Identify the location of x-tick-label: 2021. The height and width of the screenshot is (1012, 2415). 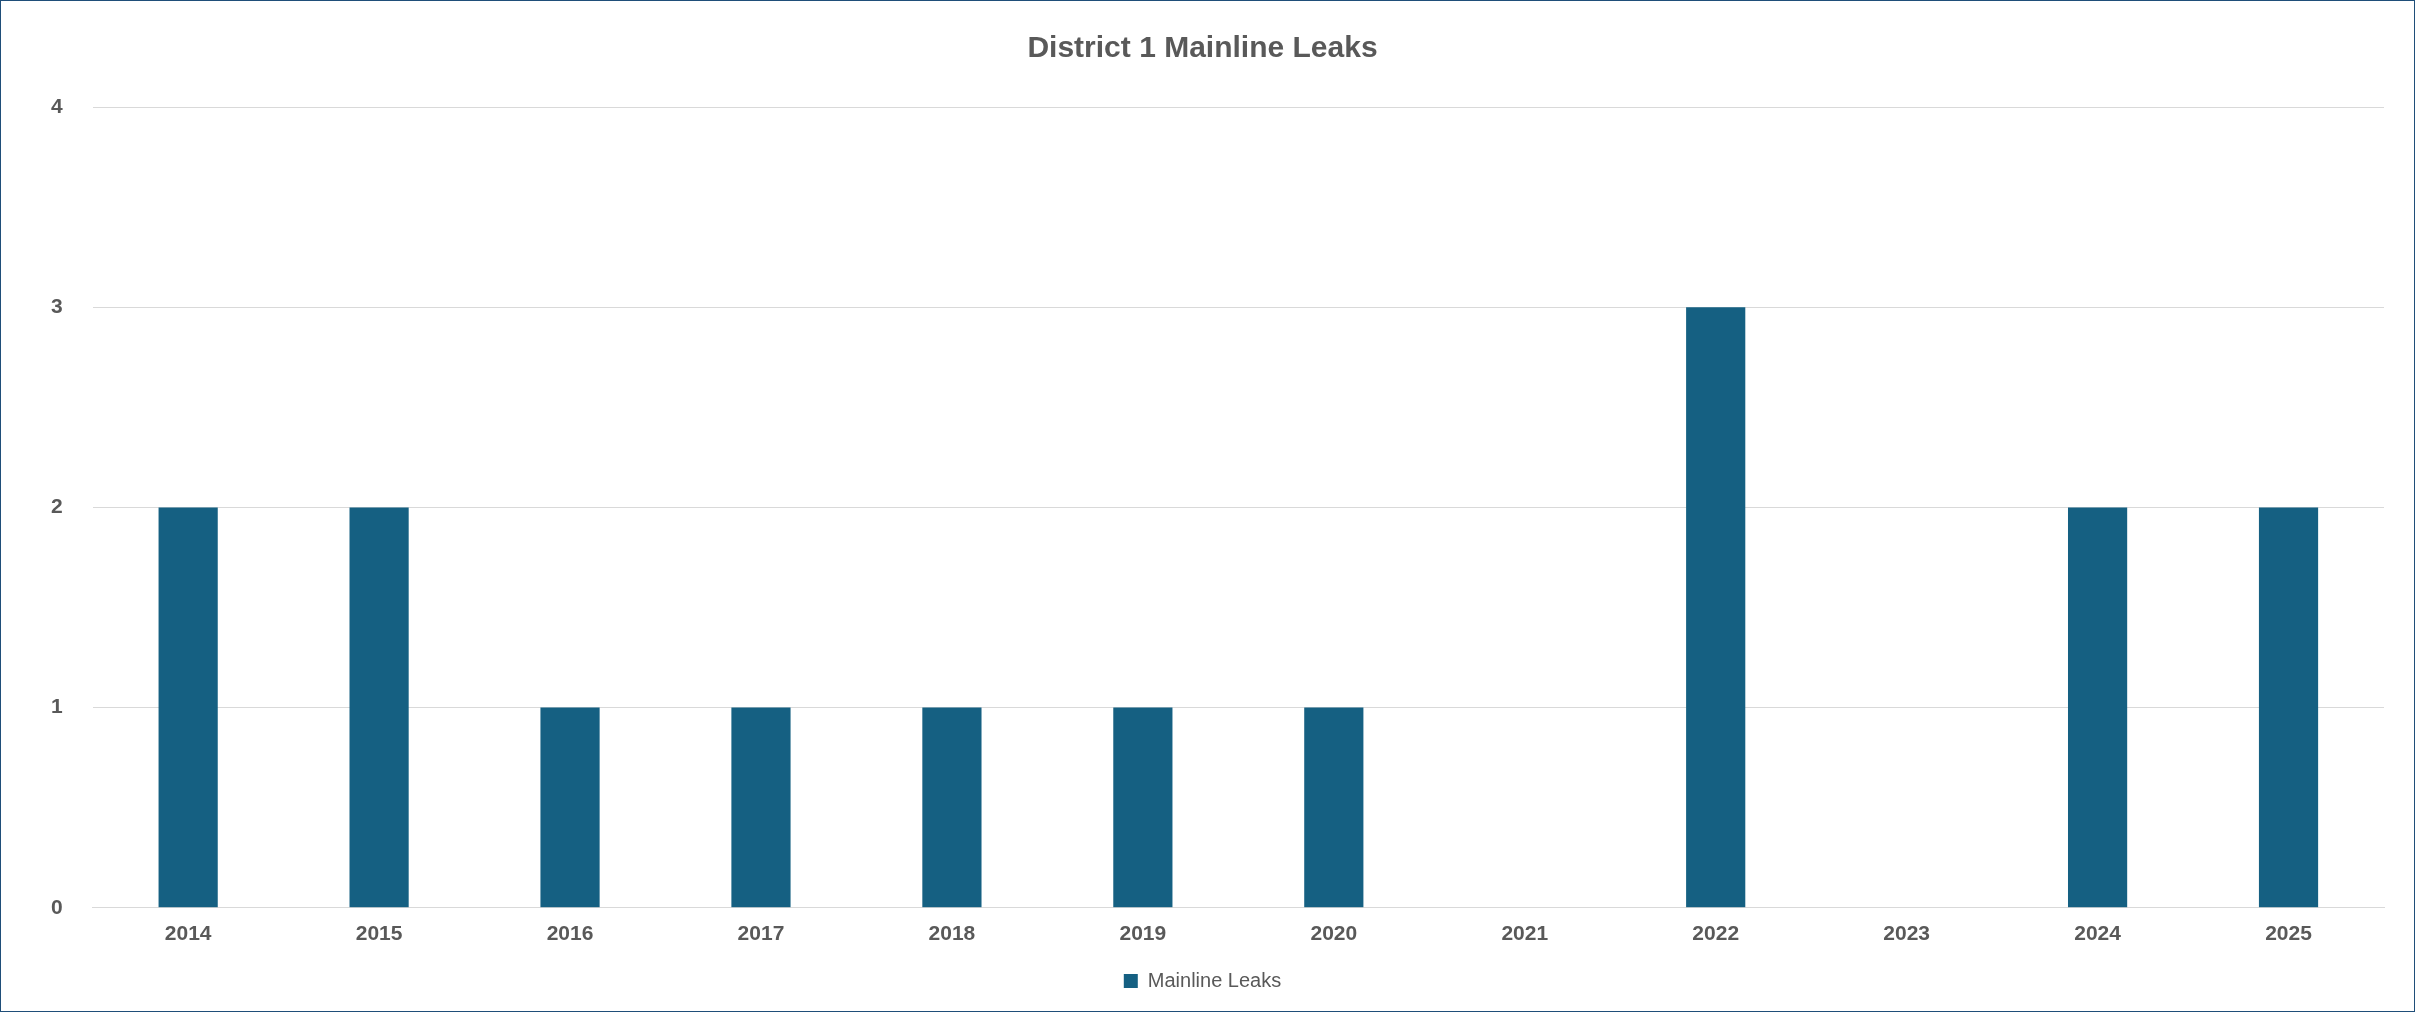
(1525, 933).